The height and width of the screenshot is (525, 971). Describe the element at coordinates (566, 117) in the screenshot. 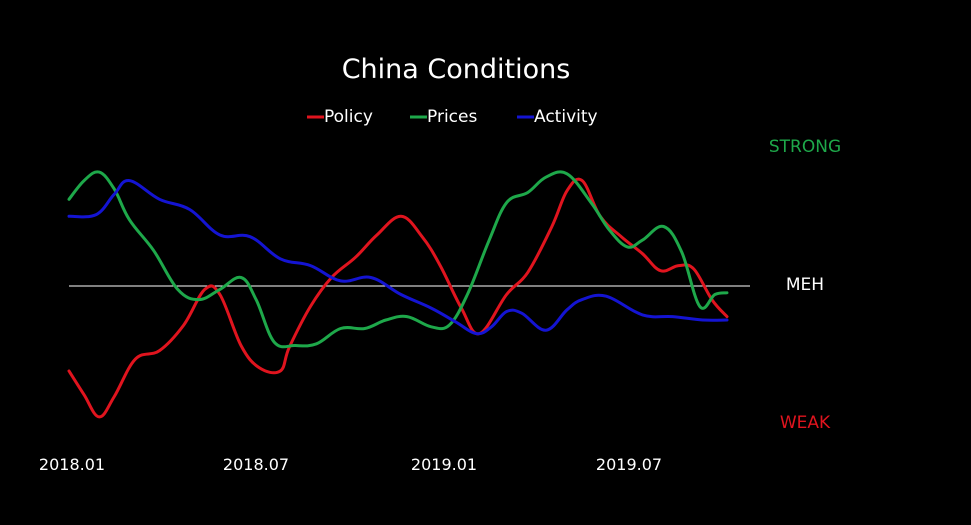

I see `legend-label-activity: Activity` at that location.